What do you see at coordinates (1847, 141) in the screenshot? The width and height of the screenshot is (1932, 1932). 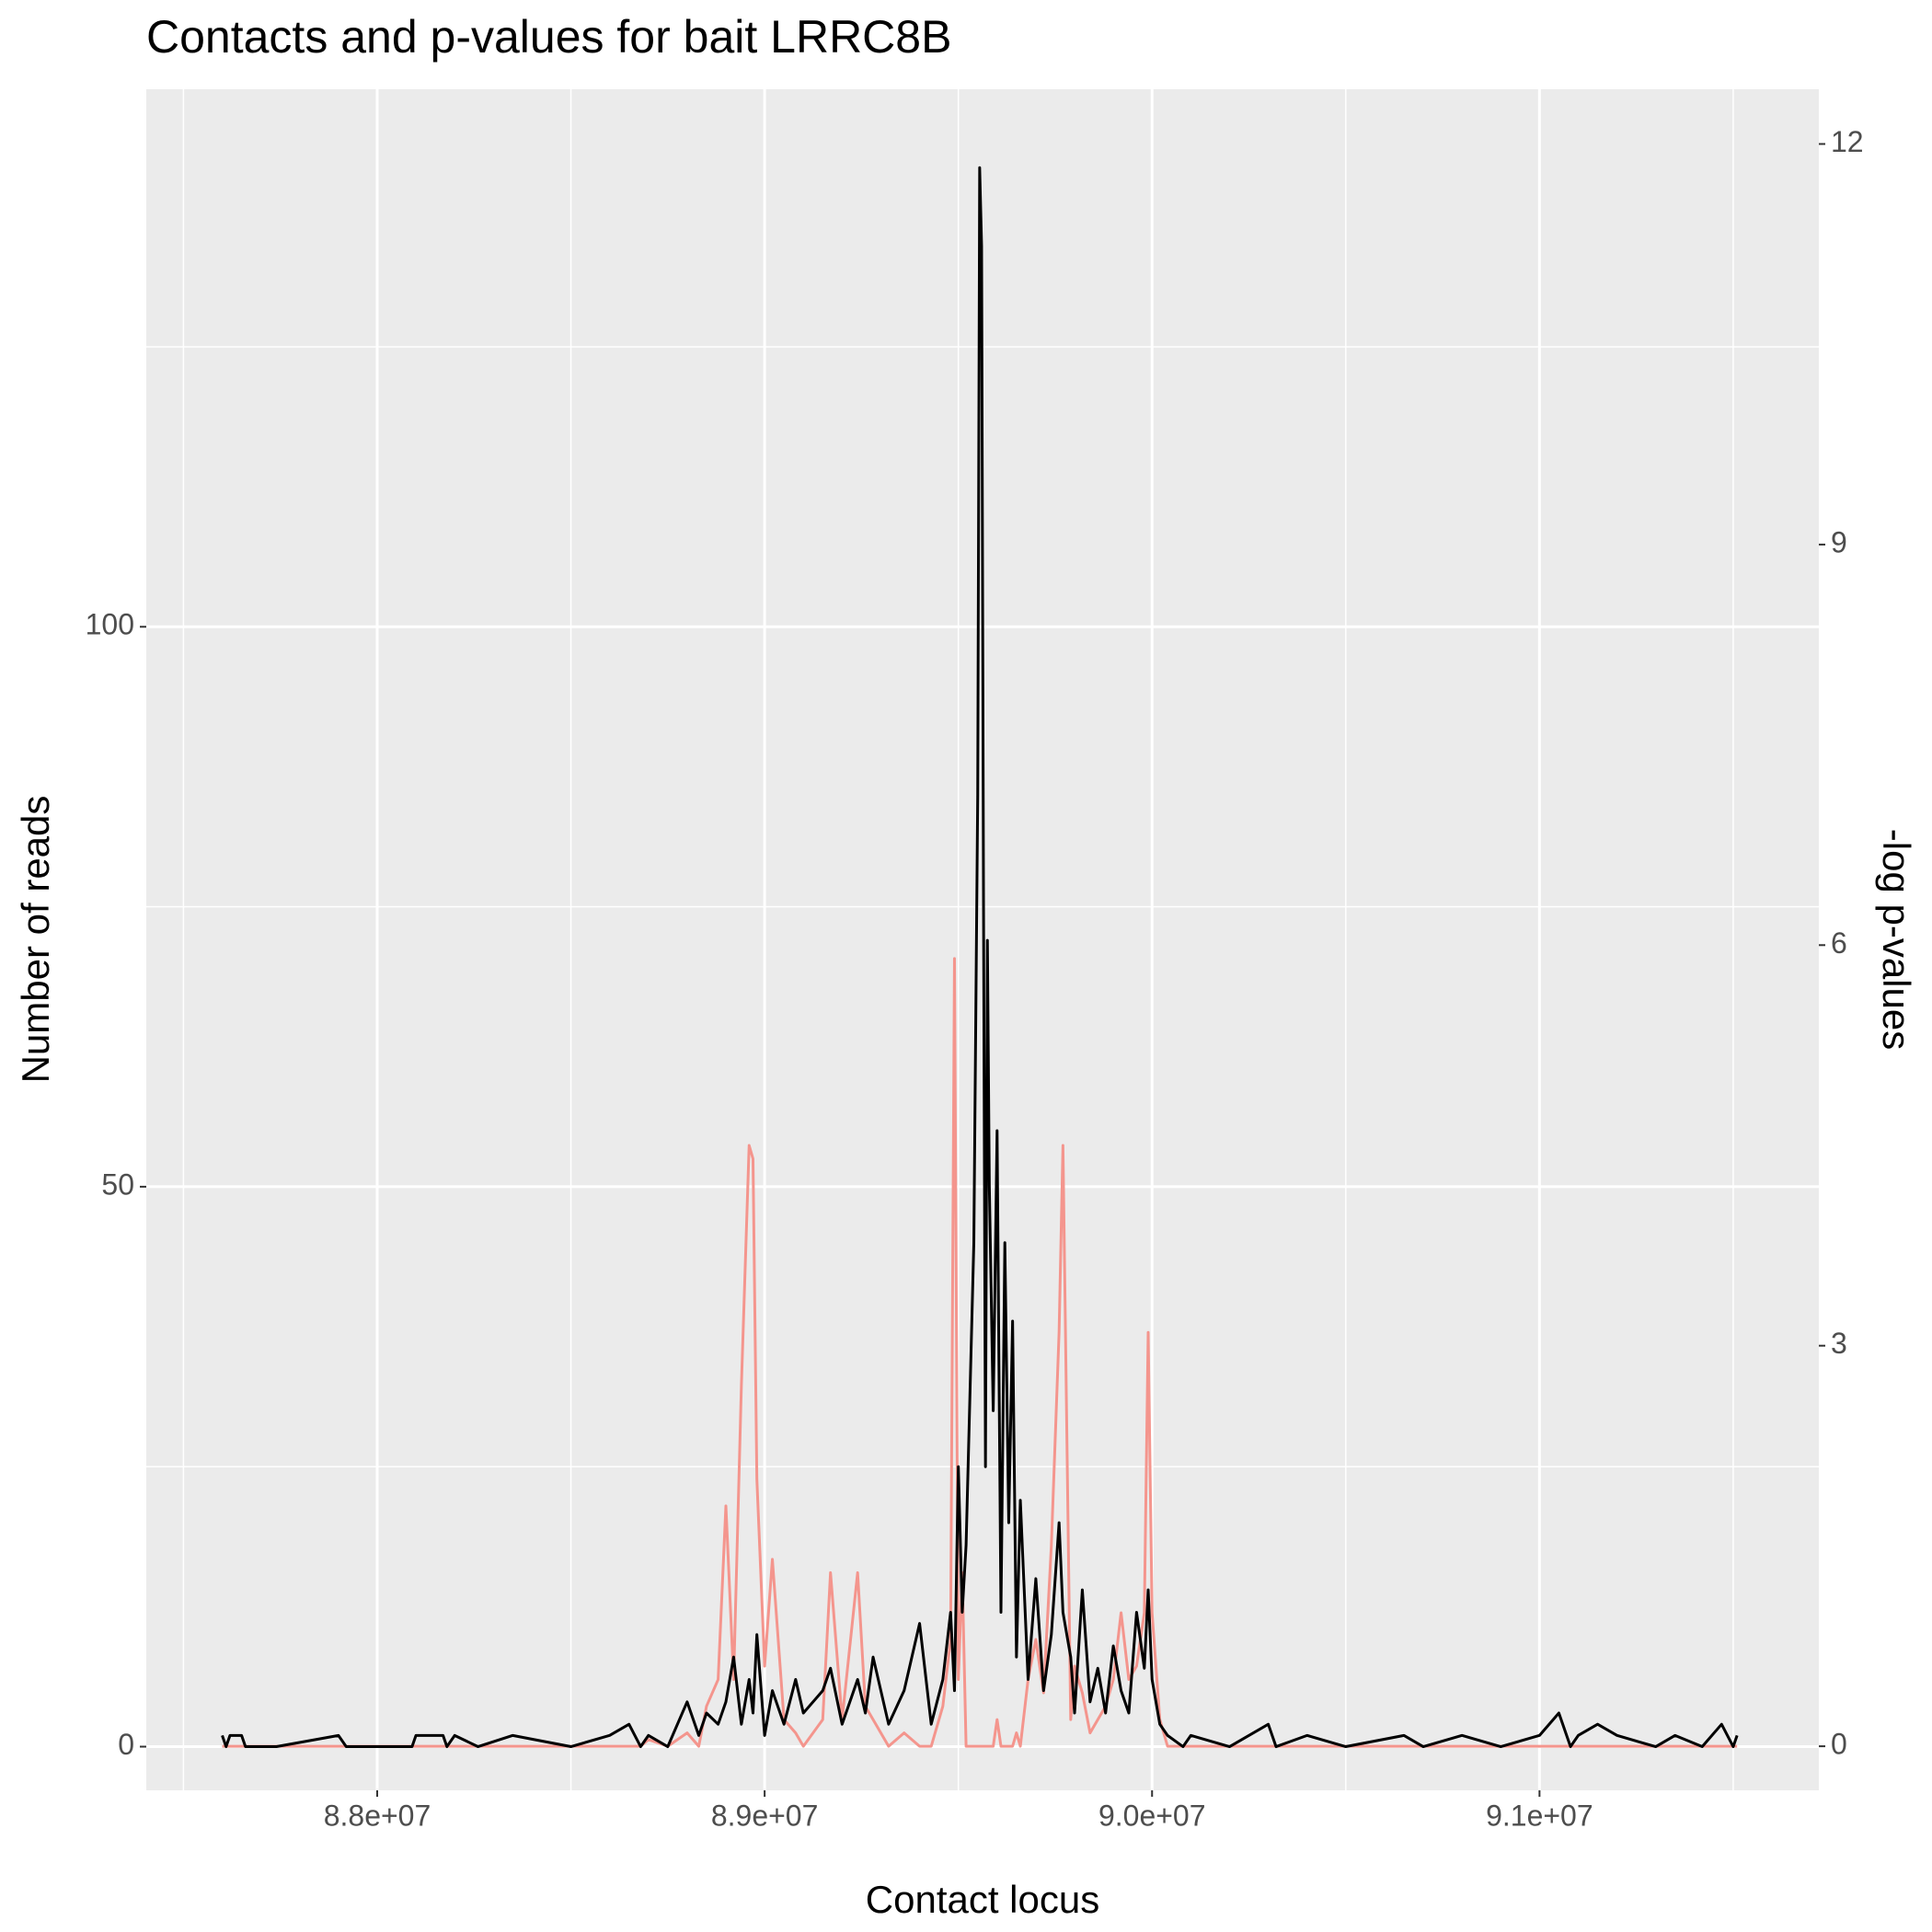 I see `y2-tick-label: 12` at bounding box center [1847, 141].